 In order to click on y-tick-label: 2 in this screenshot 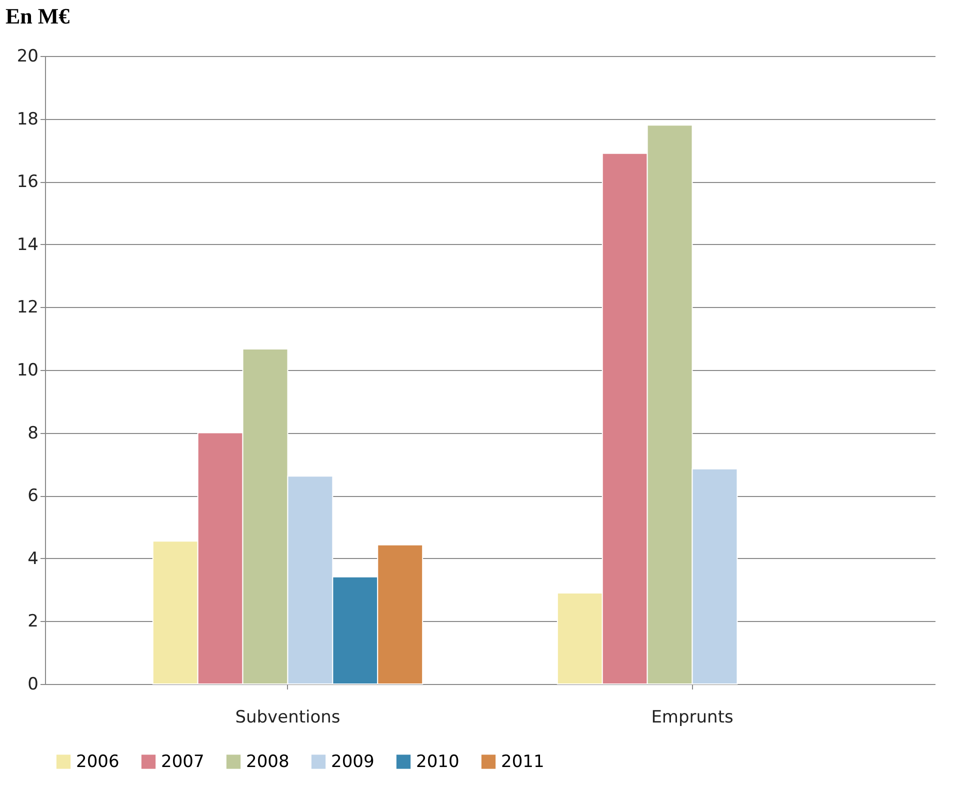, I will do `click(33, 622)`.